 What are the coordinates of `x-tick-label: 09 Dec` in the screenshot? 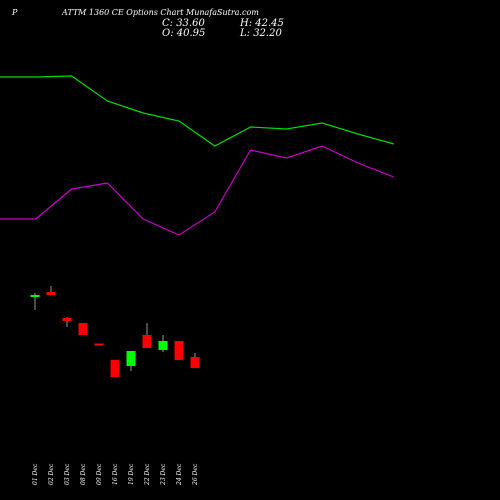 It's located at (99, 474).